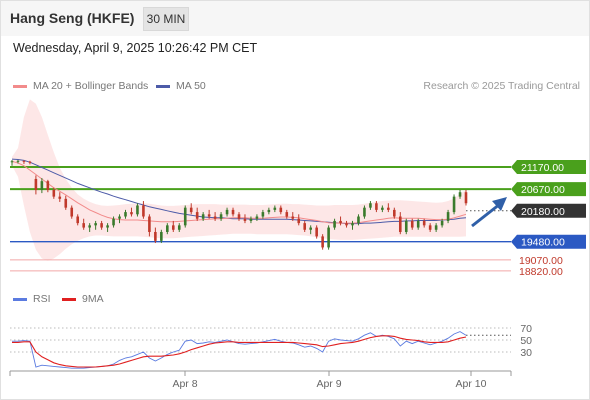  I want to click on legend-rsi-label: RSI, so click(42, 299).